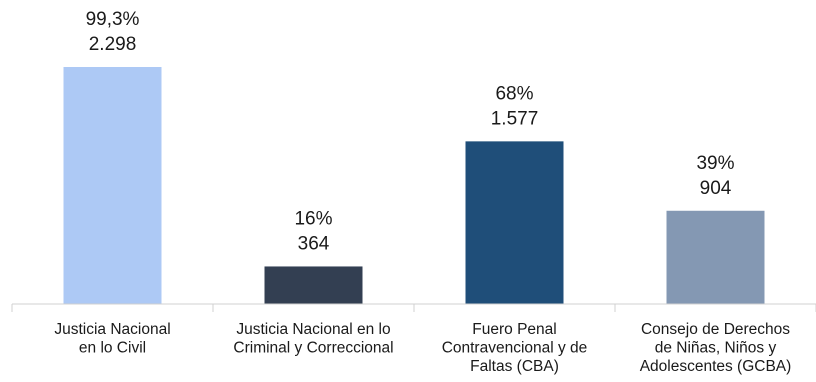 This screenshot has height=382, width=816. Describe the element at coordinates (113, 19) in the screenshot. I see `percent-label: 99,3%` at that location.